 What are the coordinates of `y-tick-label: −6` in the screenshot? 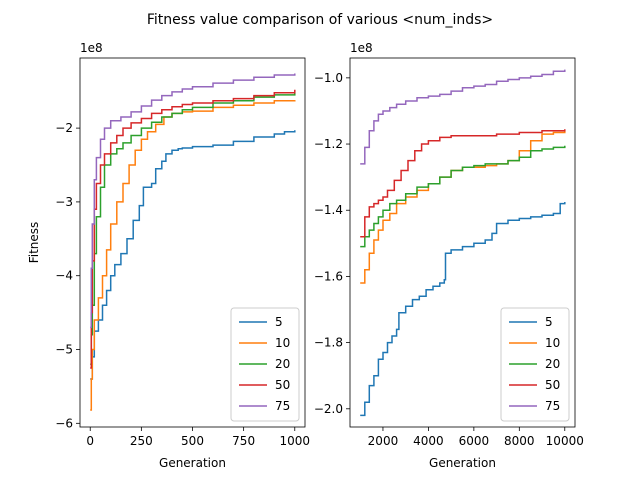 It's located at (64, 423).